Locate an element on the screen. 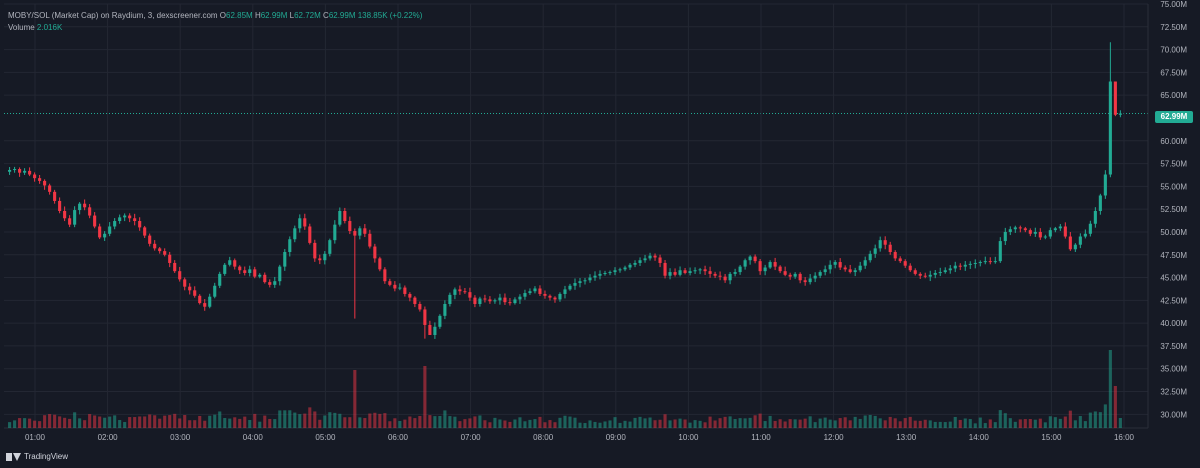  price-tick-label: 60.00M is located at coordinates (1173, 141).